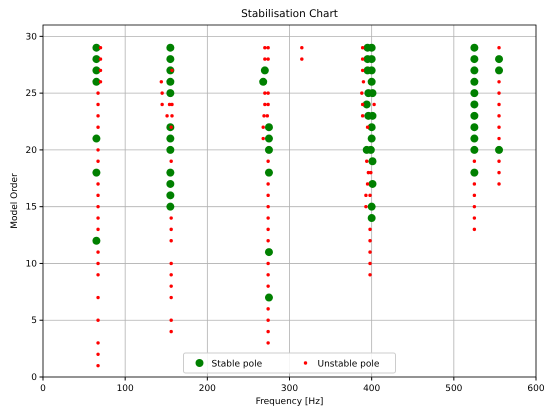 This screenshot has height=408, width=544. What do you see at coordinates (32, 264) in the screenshot?
I see `y-tick-label: 10` at bounding box center [32, 264].